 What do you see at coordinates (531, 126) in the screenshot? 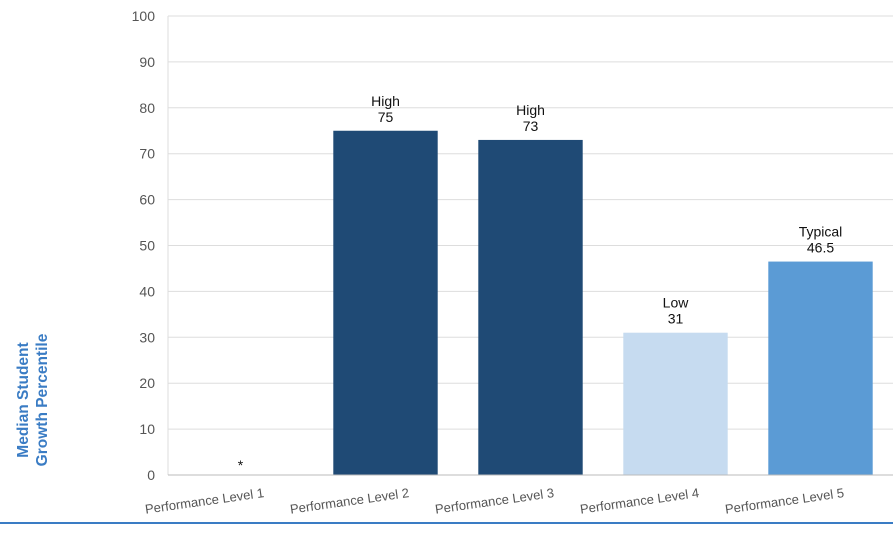
I see `bar-value-label: 73` at bounding box center [531, 126].